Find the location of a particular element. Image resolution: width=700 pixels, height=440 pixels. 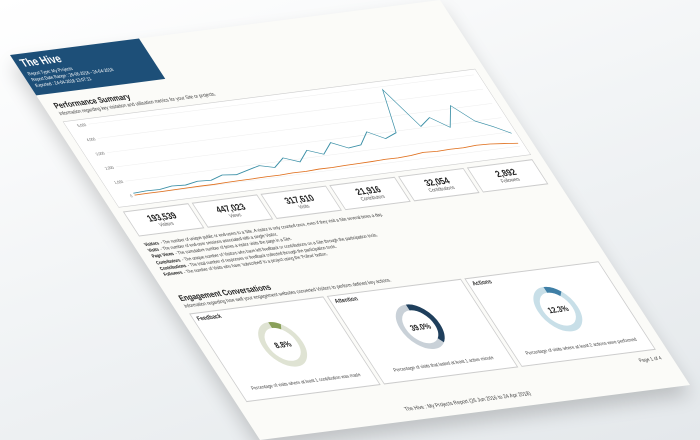

donut: 39.0% is located at coordinates (420, 327).